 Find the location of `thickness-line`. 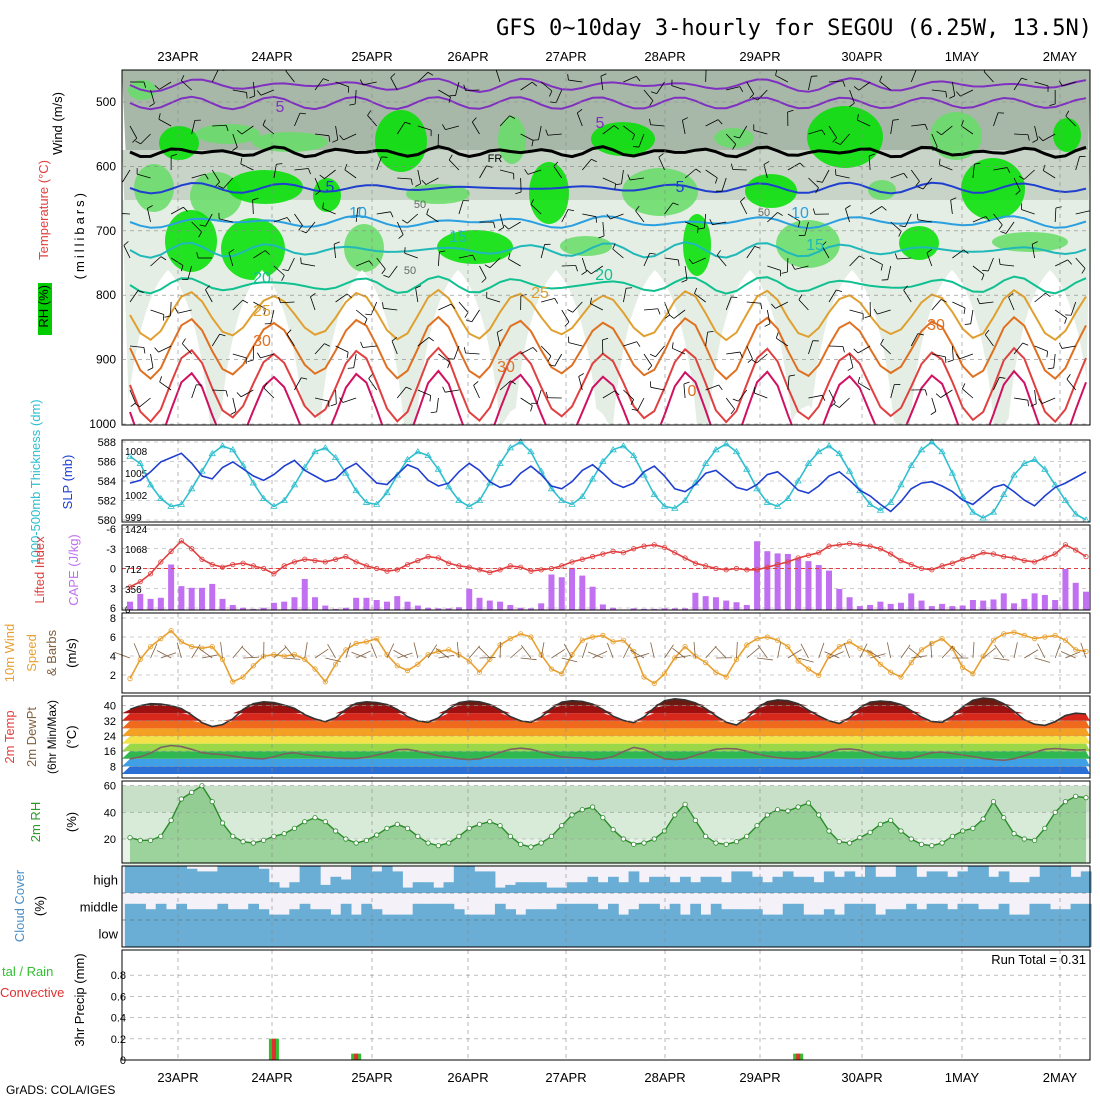

thickness-line is located at coordinates (608, 480).